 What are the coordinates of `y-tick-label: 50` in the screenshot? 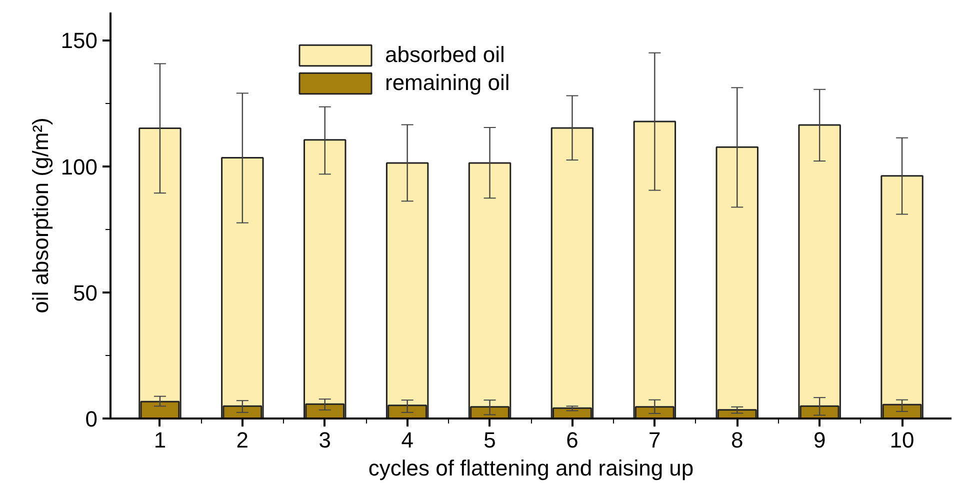 It's located at (85, 293).